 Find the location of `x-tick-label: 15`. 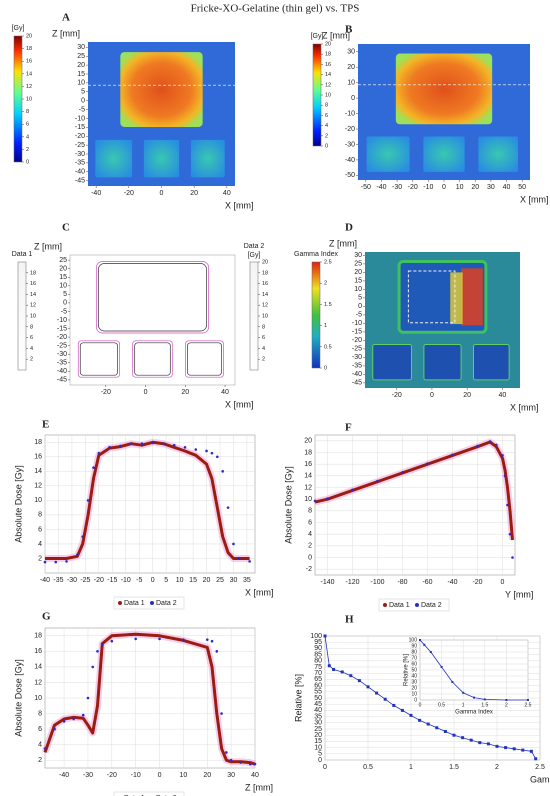

x-tick-label: 15 is located at coordinates (193, 580).